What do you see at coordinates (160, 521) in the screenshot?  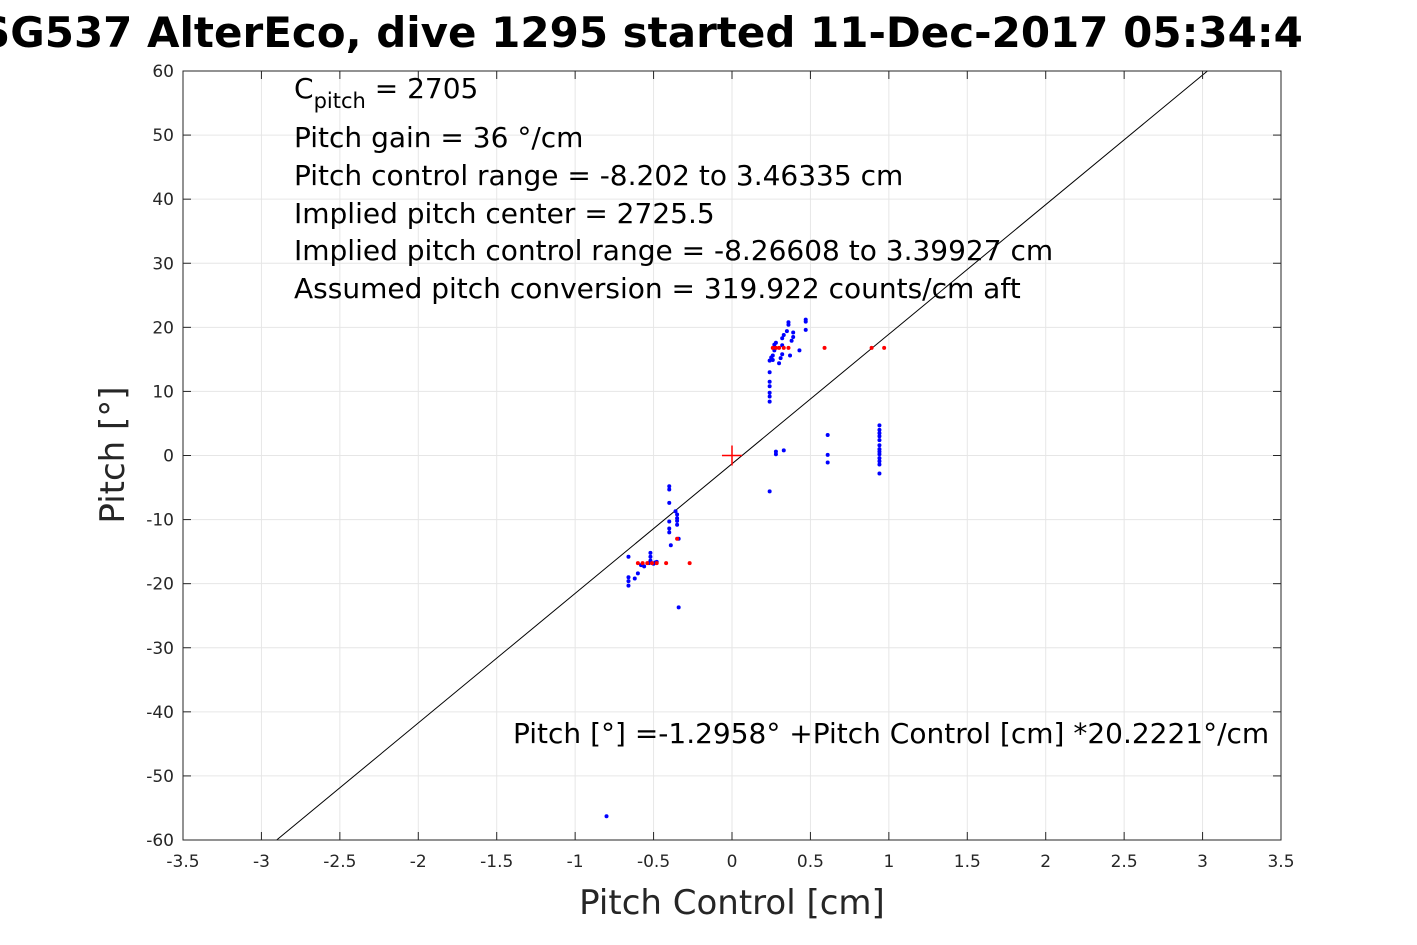 I see `y-tick-label: -10` at bounding box center [160, 521].